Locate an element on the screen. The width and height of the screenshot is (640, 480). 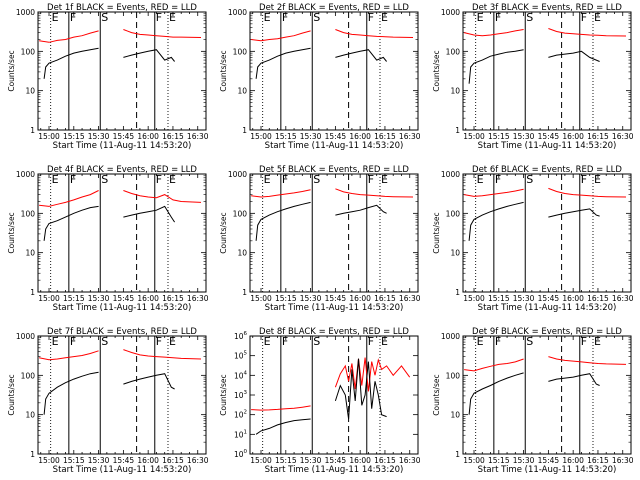
chart-title: Det 5f BLACK = Events, RED = LLD is located at coordinates (334, 170).